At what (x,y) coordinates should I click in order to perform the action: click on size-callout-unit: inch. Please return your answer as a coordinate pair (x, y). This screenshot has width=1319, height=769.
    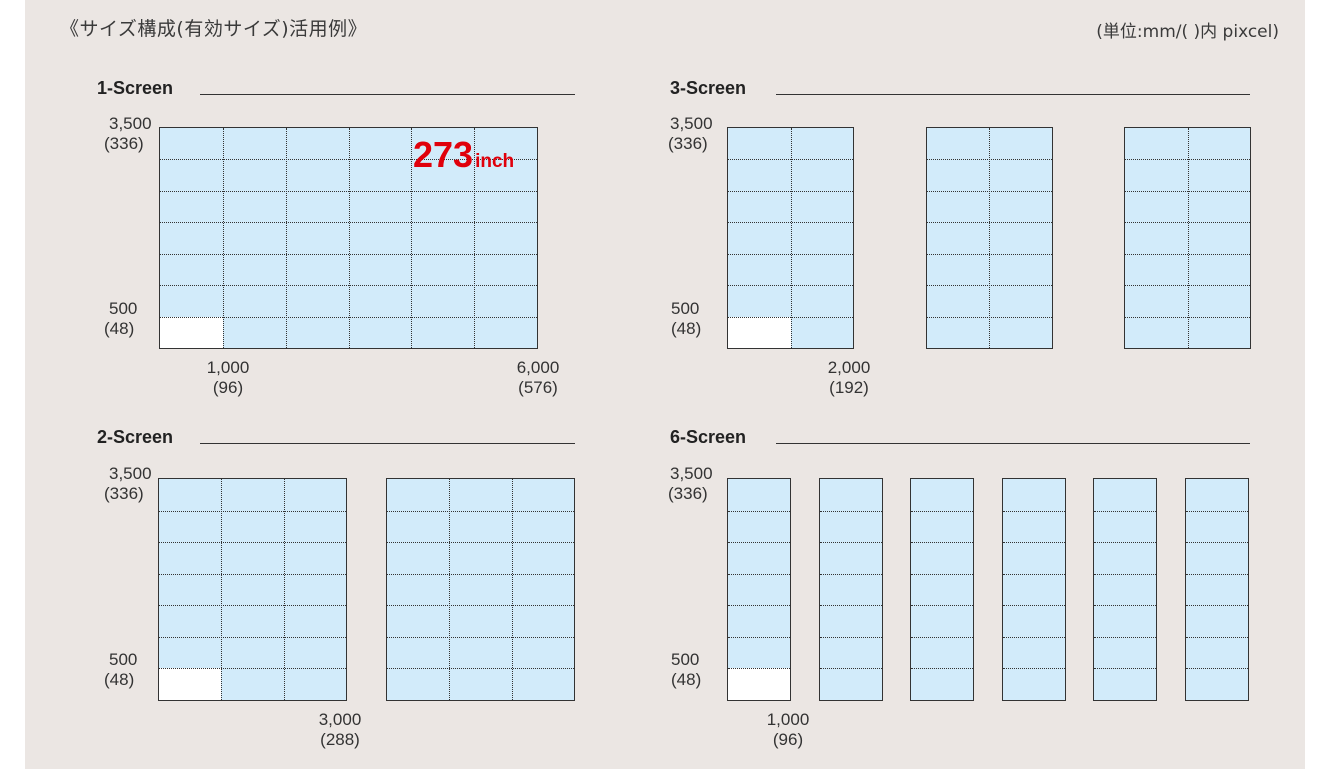
    Looking at the image, I should click on (495, 161).